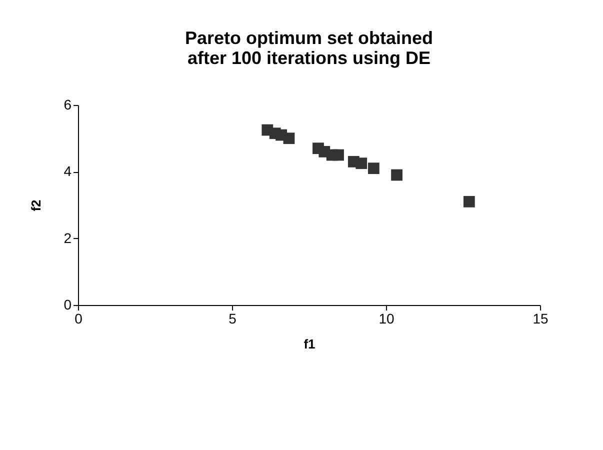  I want to click on y-tick-label: 2, so click(68, 238).